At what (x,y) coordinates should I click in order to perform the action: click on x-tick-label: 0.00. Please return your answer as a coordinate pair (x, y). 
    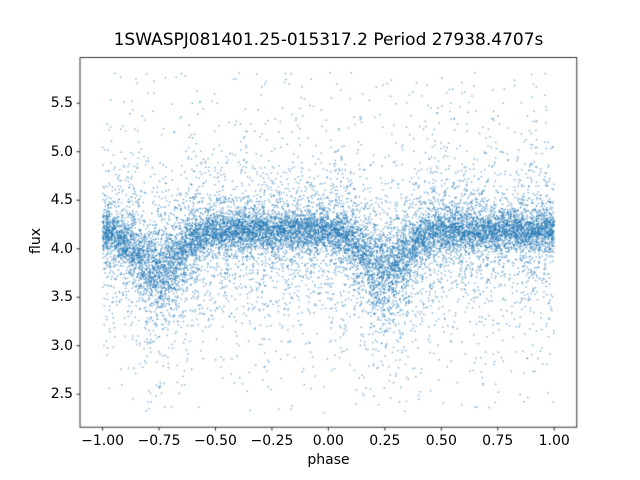
    Looking at the image, I should click on (328, 440).